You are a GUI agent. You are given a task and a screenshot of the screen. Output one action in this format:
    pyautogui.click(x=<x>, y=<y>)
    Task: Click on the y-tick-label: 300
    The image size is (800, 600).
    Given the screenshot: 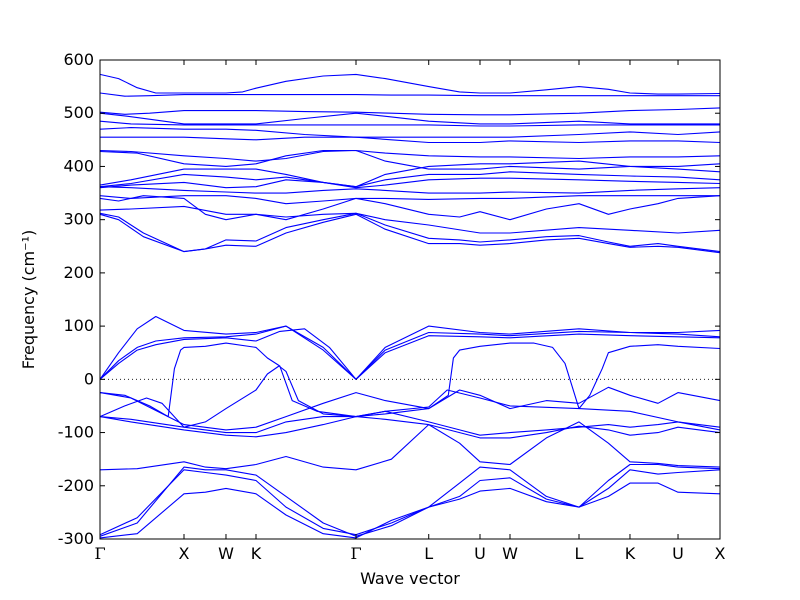 What is the action you would take?
    pyautogui.click(x=78, y=219)
    